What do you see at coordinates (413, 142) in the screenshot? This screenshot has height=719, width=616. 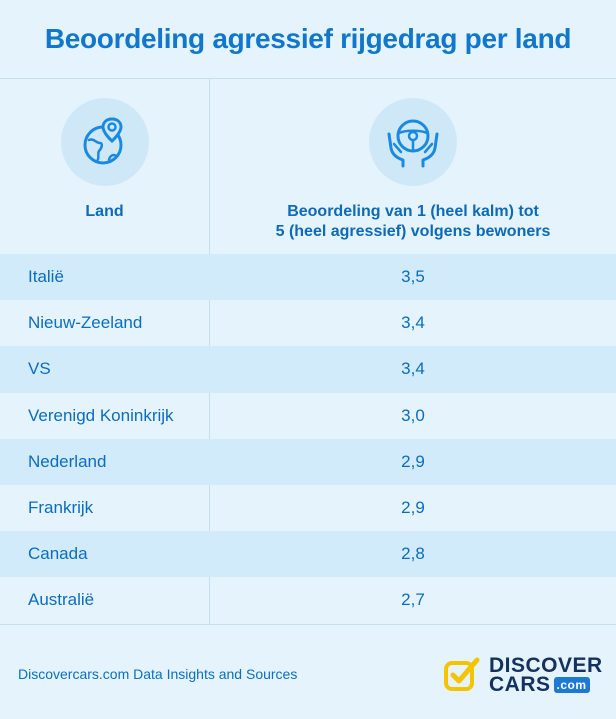 I see `steering-wheel-hands-icon` at bounding box center [413, 142].